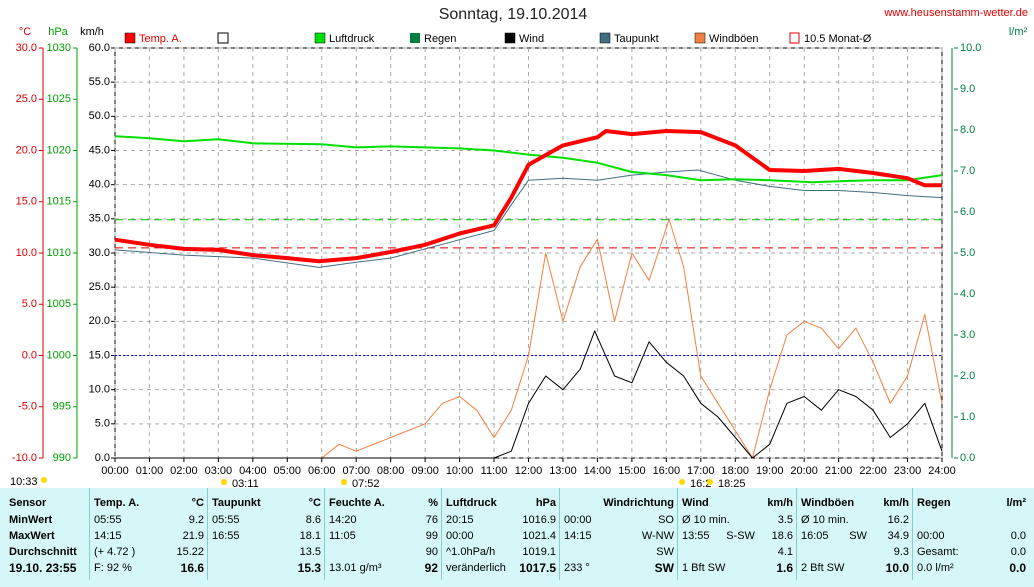 The image size is (1034, 587). What do you see at coordinates (253, 471) in the screenshot?
I see `x-tick-label: 04:00` at bounding box center [253, 471].